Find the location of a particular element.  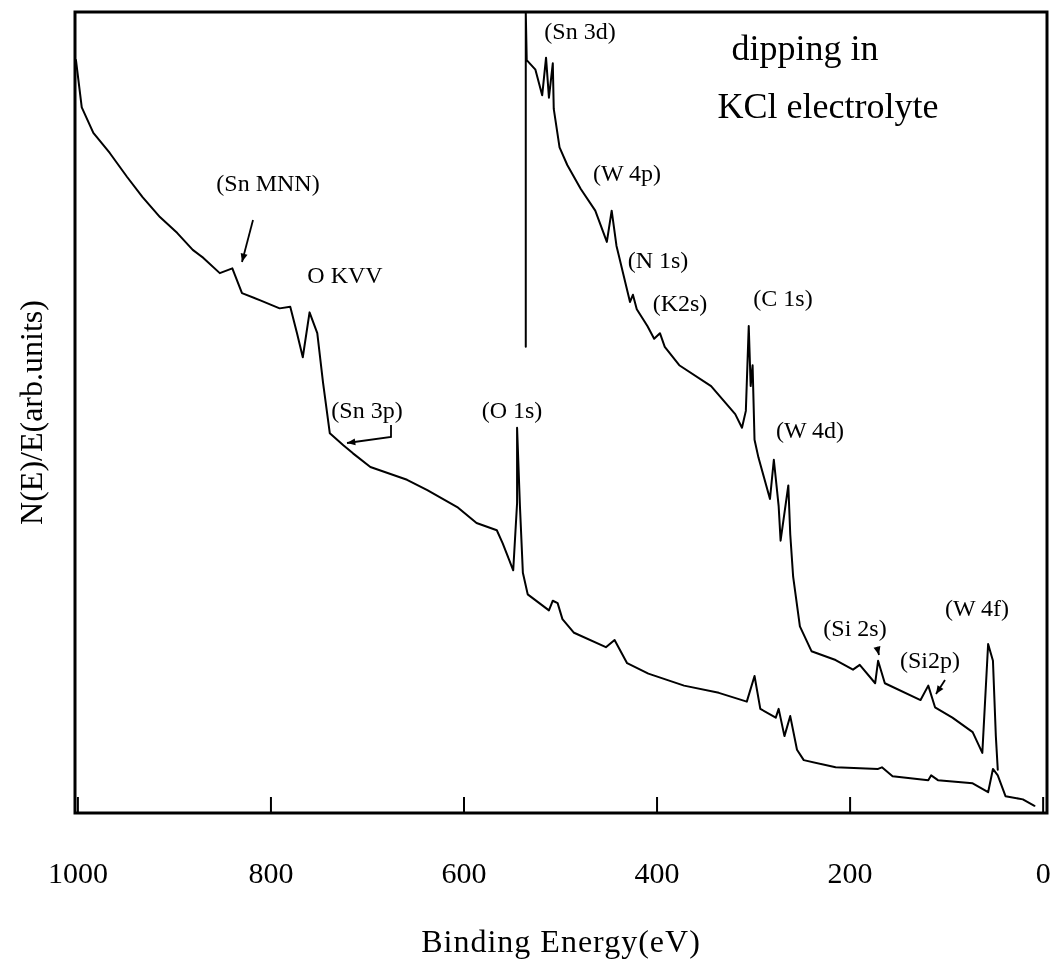

annotation: (Sn 3d) is located at coordinates (580, 30).